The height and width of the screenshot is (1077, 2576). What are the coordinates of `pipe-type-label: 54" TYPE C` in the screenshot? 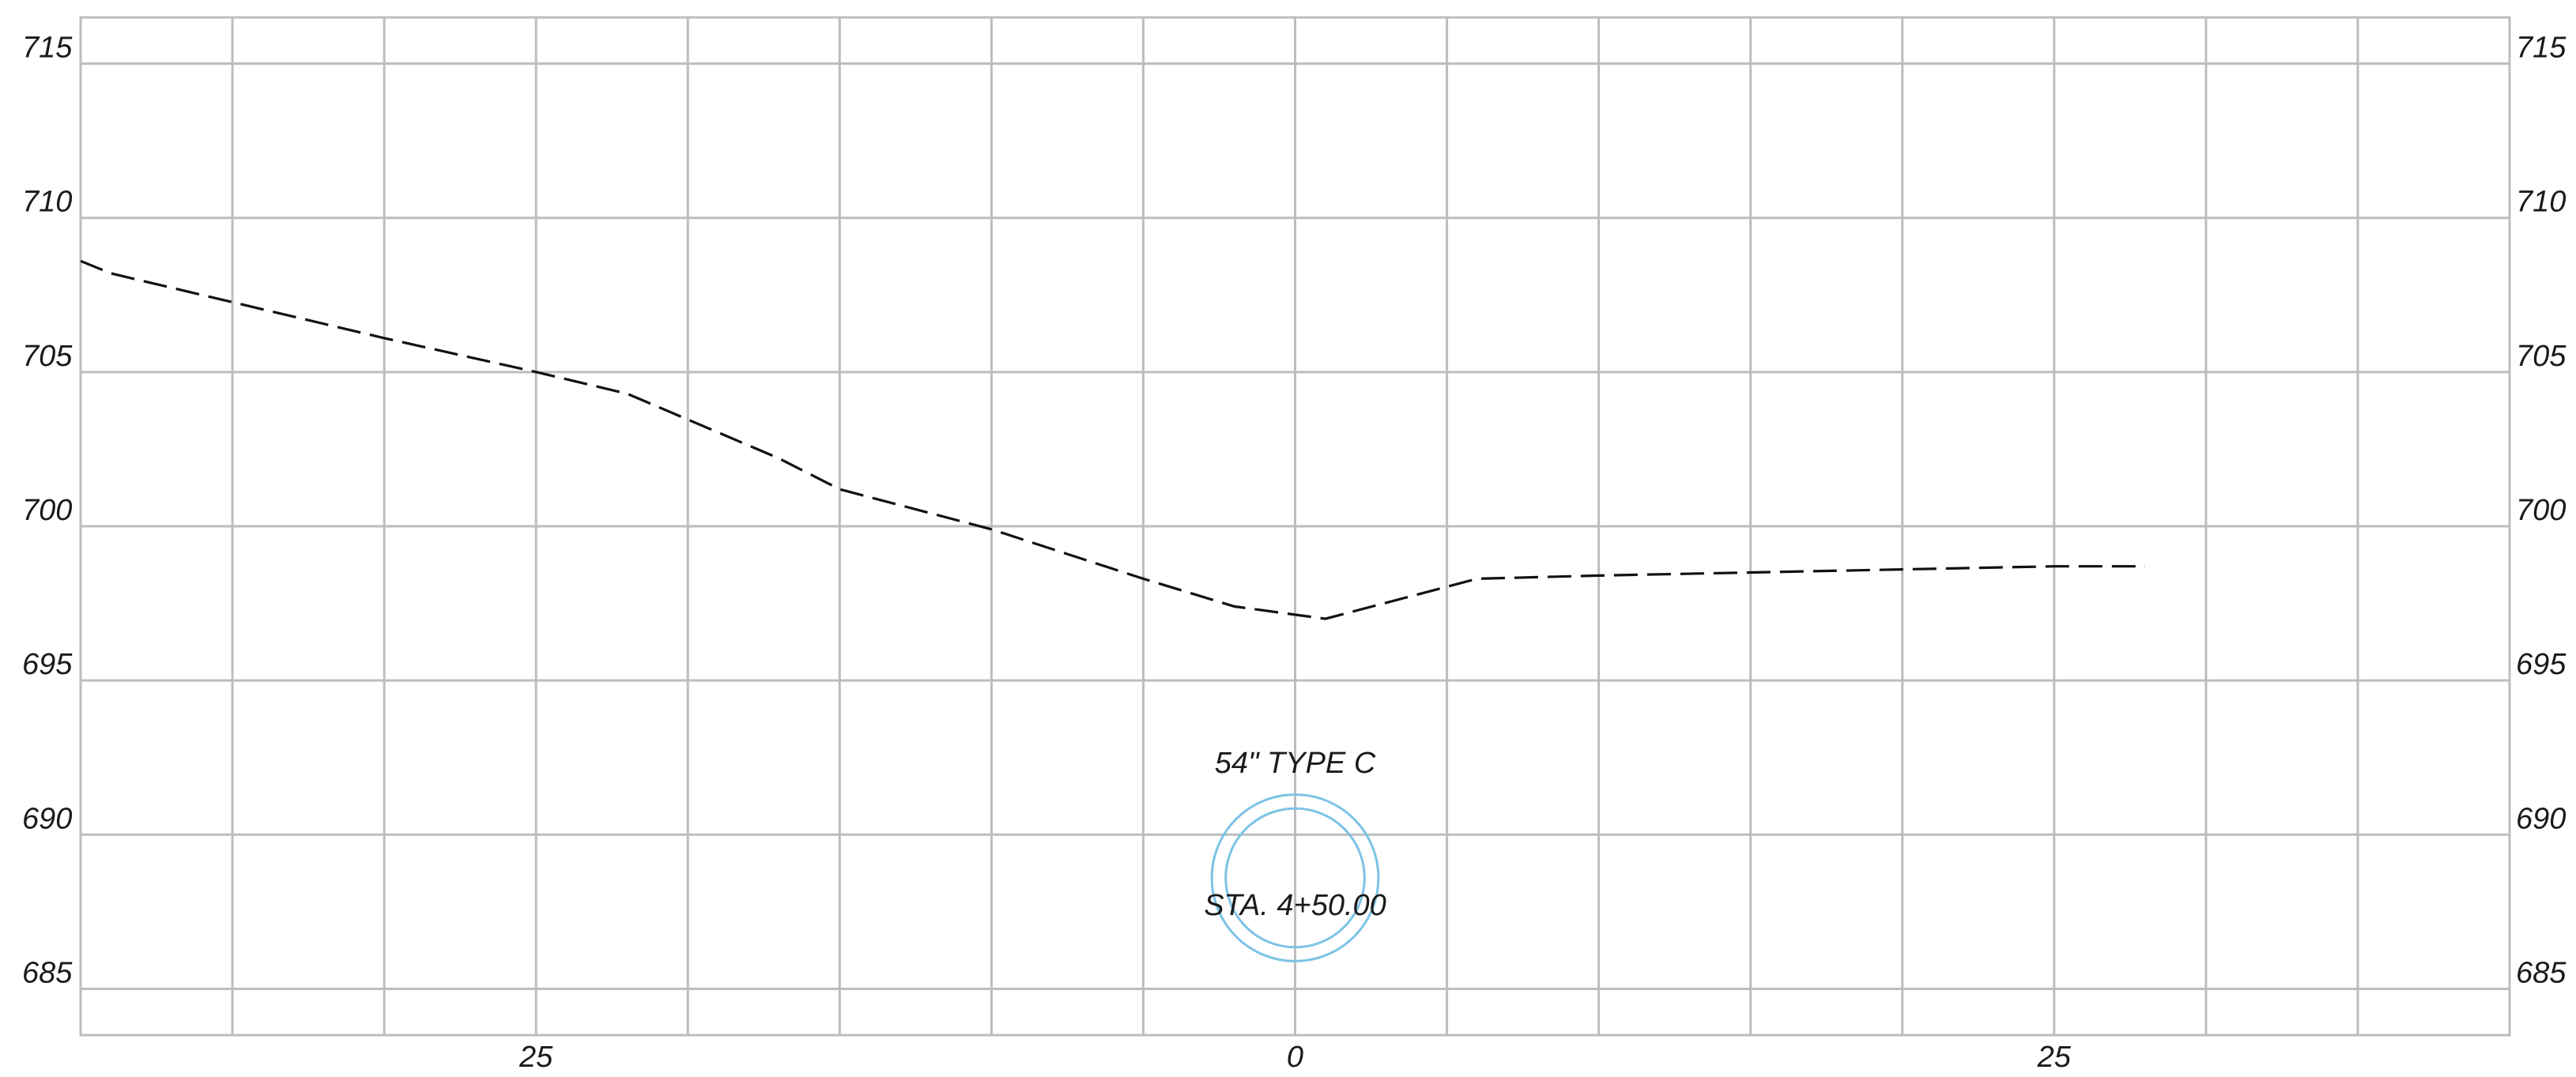 It's located at (1295, 763).